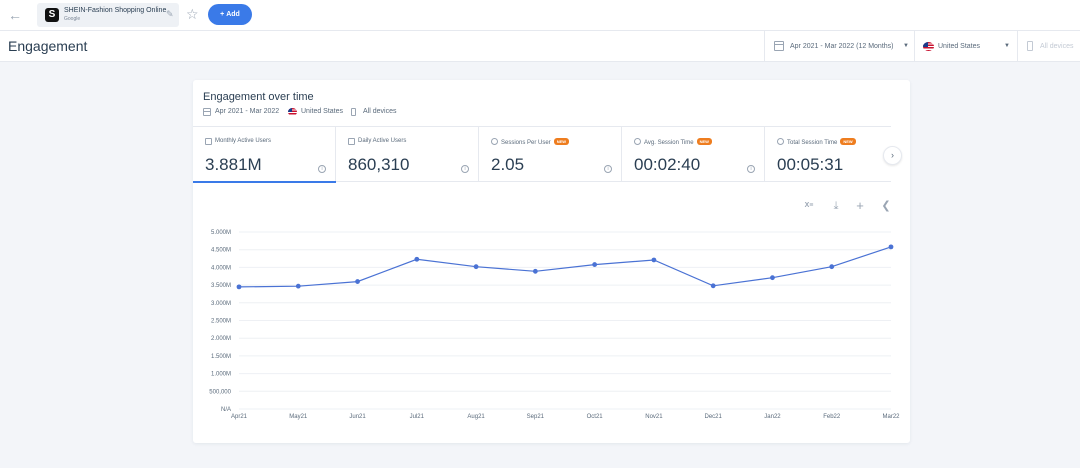  I want to click on y-tick-label: 1.500M, so click(221, 357).